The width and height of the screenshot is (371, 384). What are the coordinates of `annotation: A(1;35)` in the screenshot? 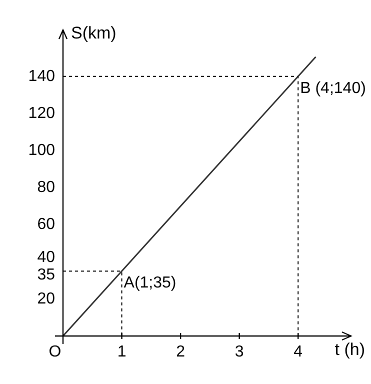 It's located at (150, 283).